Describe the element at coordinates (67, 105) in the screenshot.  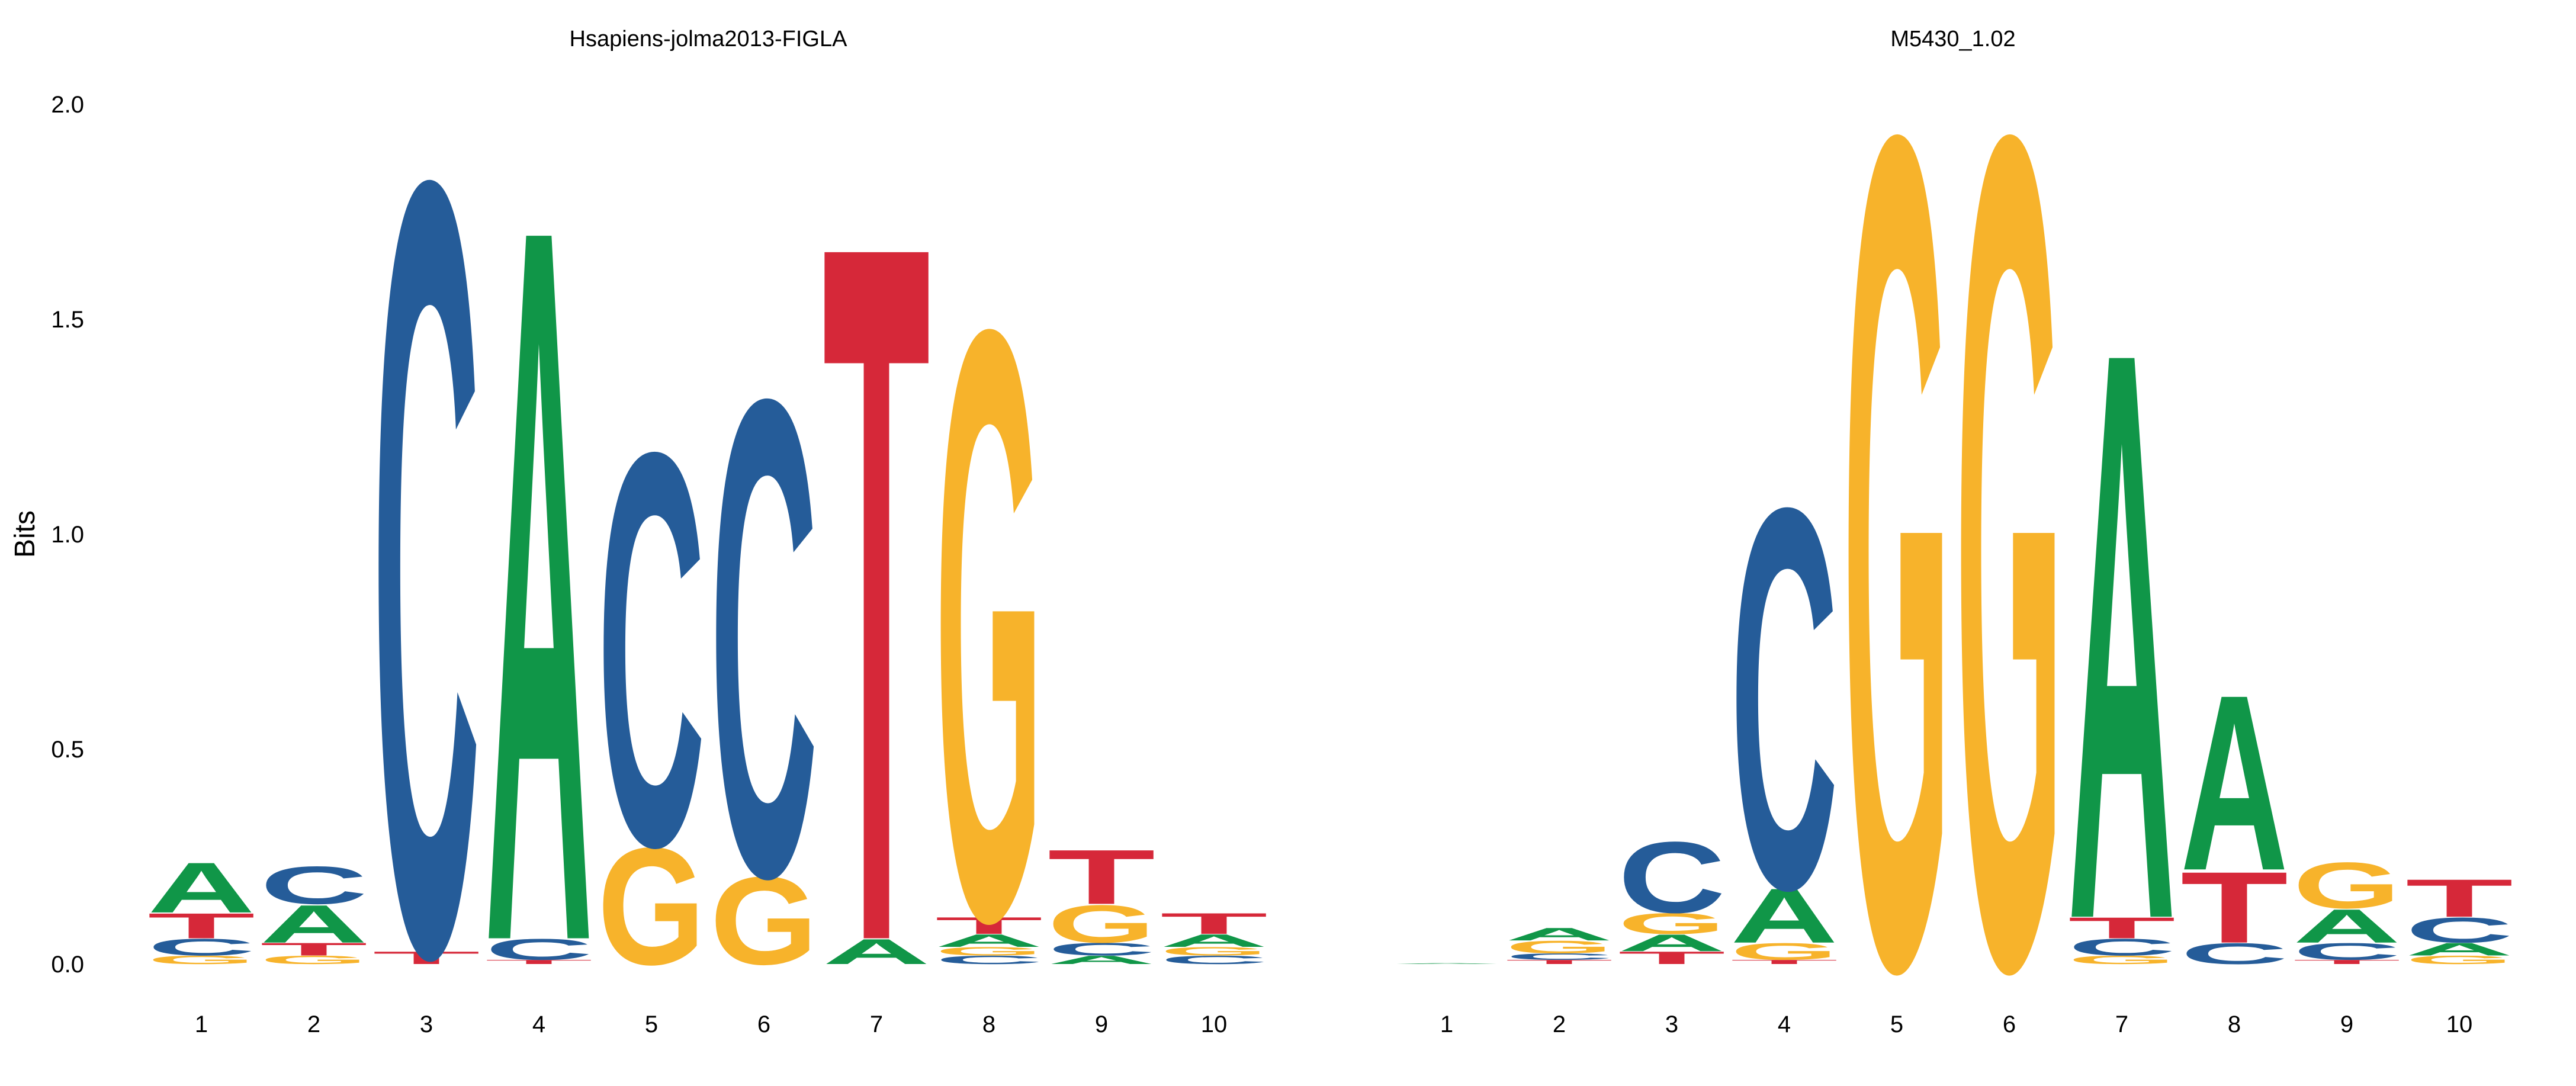
I see `y-tick-label: 2.0` at that location.